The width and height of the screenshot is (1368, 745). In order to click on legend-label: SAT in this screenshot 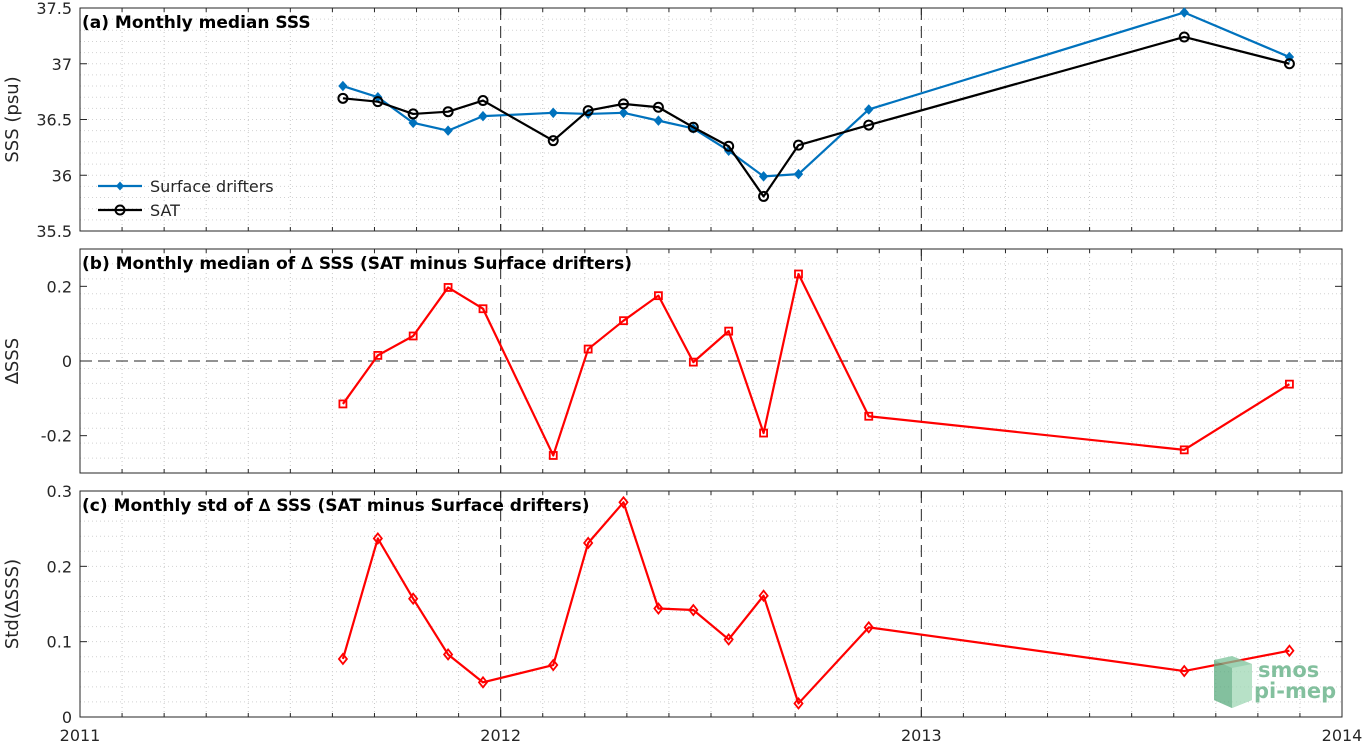, I will do `click(165, 210)`.